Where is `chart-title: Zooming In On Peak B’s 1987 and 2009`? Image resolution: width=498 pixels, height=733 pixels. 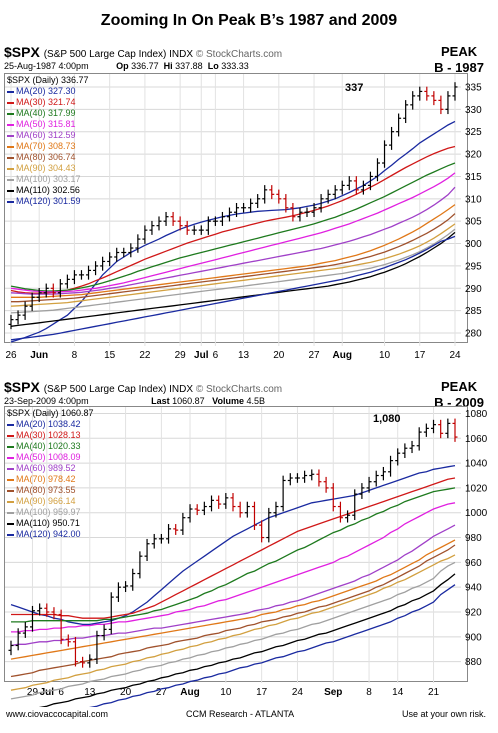
chart-title: Zooming In On Peak B’s 1987 and 2009 is located at coordinates (249, 20).